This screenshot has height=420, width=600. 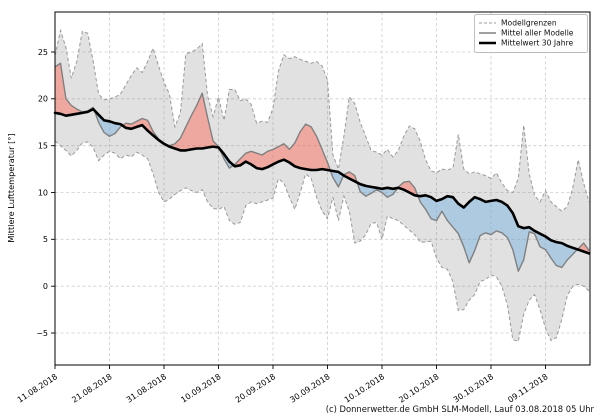 What do you see at coordinates (11, 187) in the screenshot?
I see `y-axis-label: Mittlere Lufttemperatur [°]` at bounding box center [11, 187].